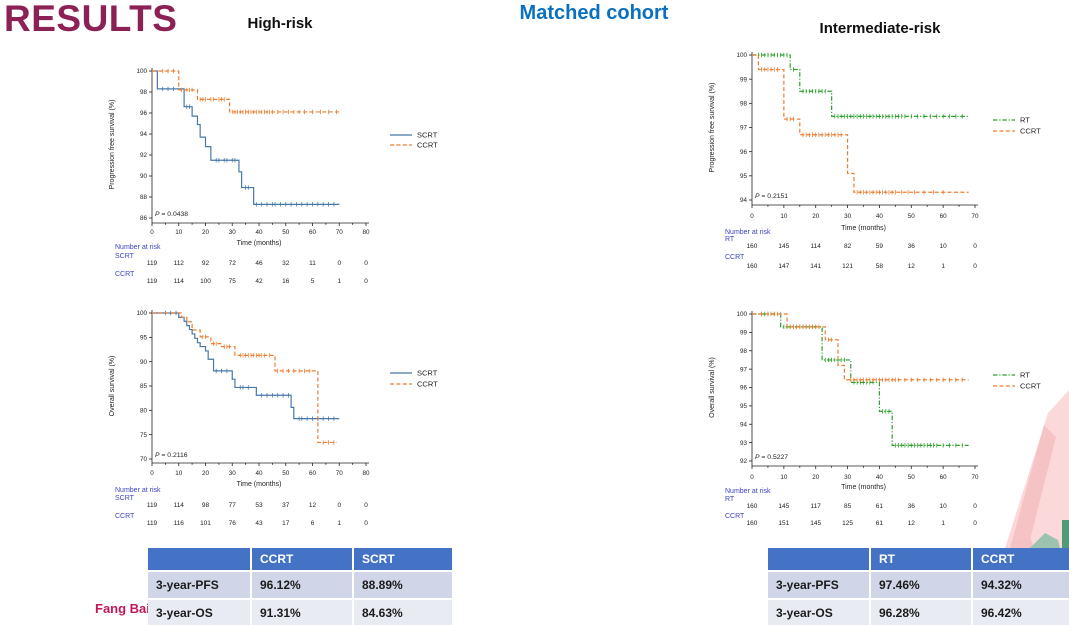  I want to click on summary-table-cell: 91.31%, so click(302, 612).